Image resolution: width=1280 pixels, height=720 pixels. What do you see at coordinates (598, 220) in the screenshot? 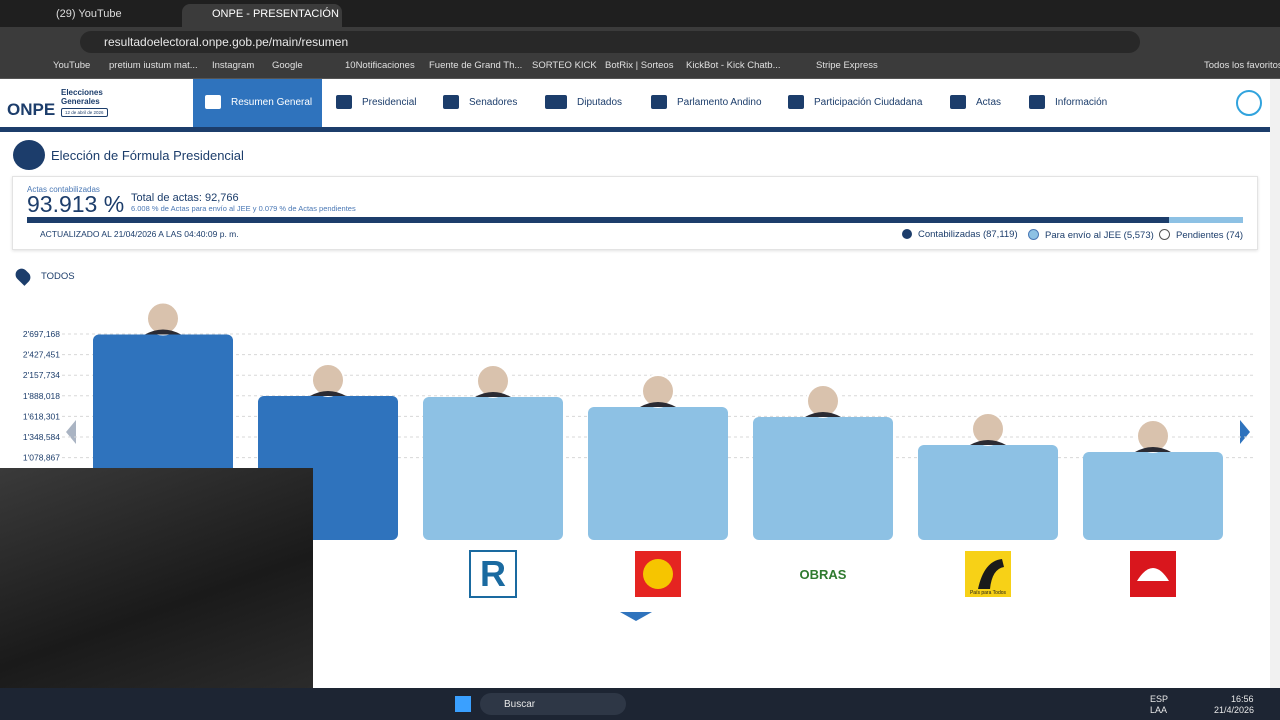
I see `progress-fill` at bounding box center [598, 220].